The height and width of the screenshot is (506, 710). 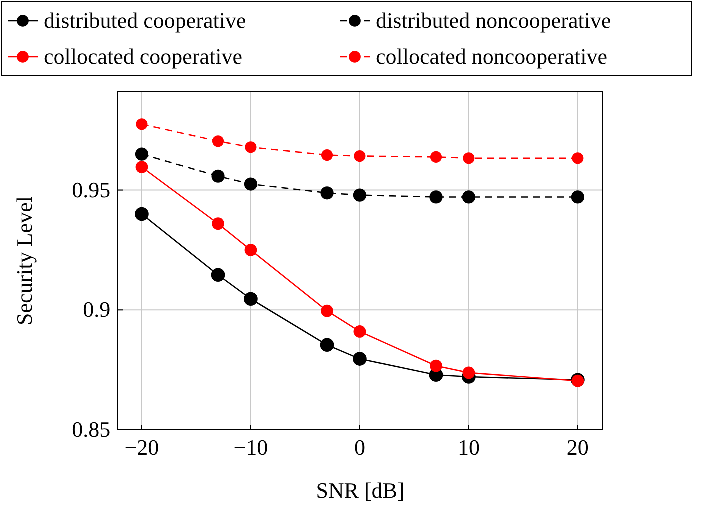 What do you see at coordinates (91, 189) in the screenshot?
I see `y-tick-label: 0.95` at bounding box center [91, 189].